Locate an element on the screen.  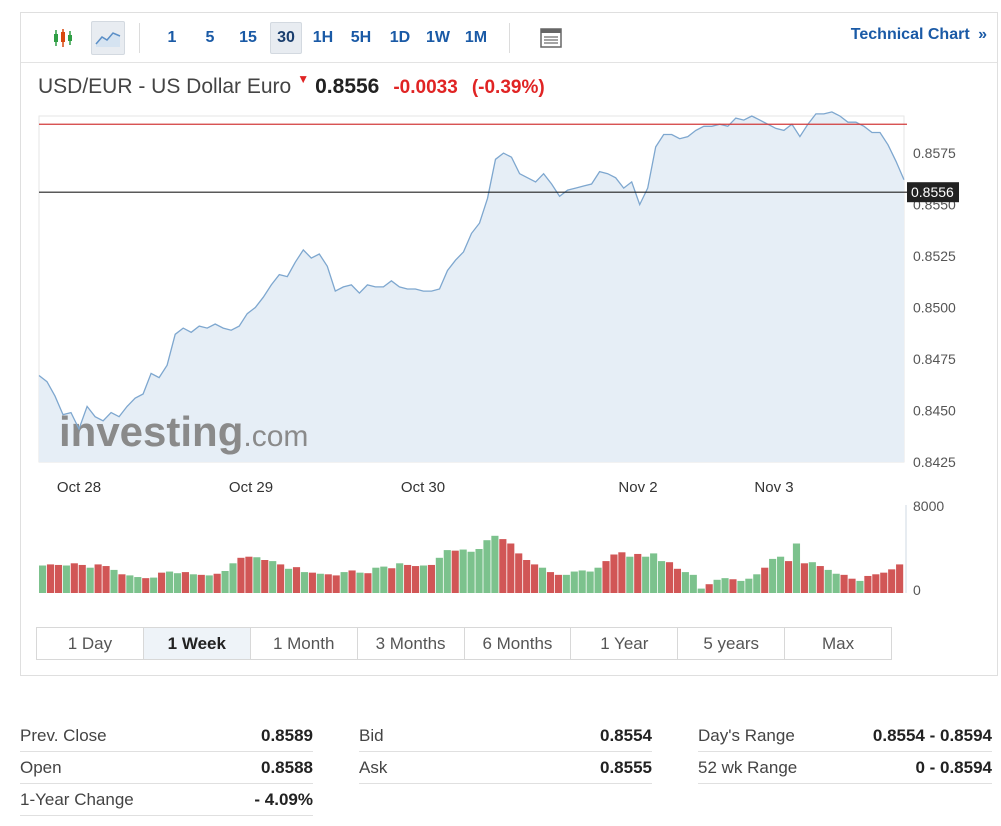
y-tick-label: 0.8475 is located at coordinates (934, 359).